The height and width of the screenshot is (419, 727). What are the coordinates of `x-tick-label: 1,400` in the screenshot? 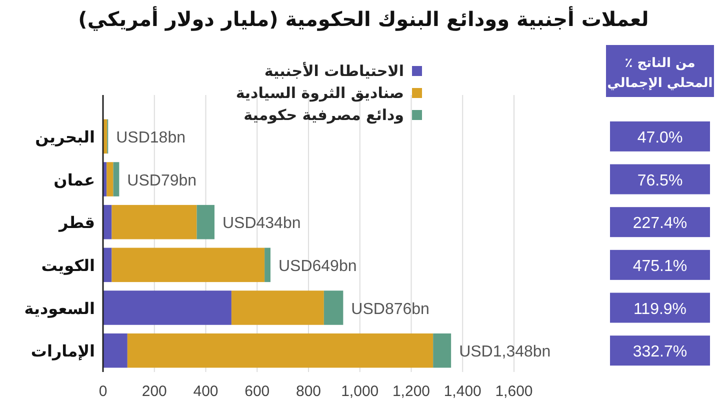 It's located at (463, 391).